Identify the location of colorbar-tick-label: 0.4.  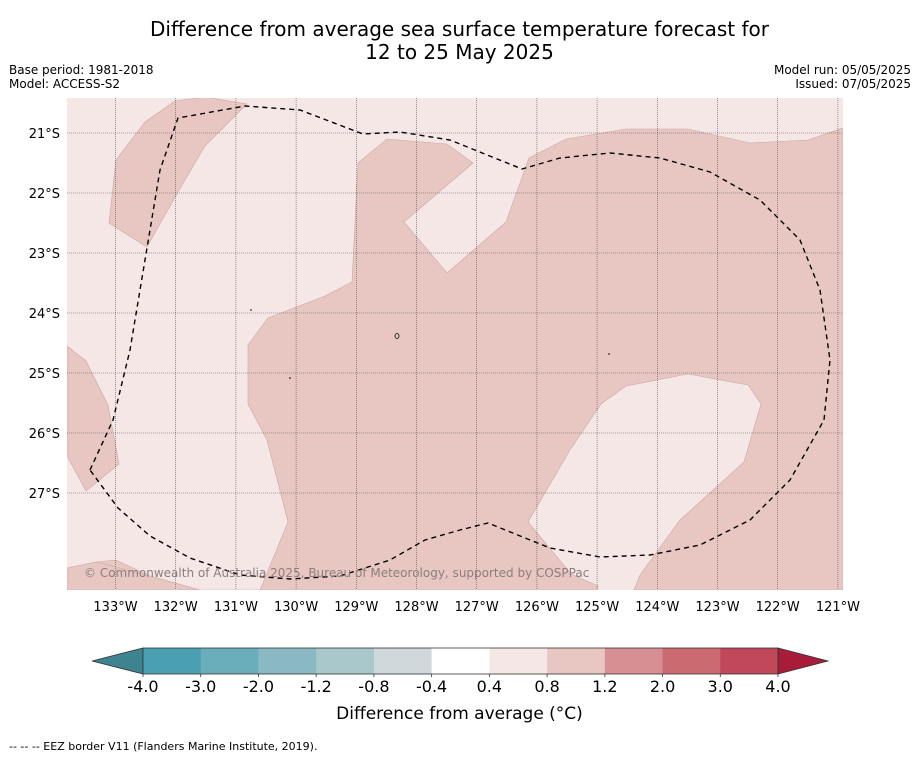
(489, 686).